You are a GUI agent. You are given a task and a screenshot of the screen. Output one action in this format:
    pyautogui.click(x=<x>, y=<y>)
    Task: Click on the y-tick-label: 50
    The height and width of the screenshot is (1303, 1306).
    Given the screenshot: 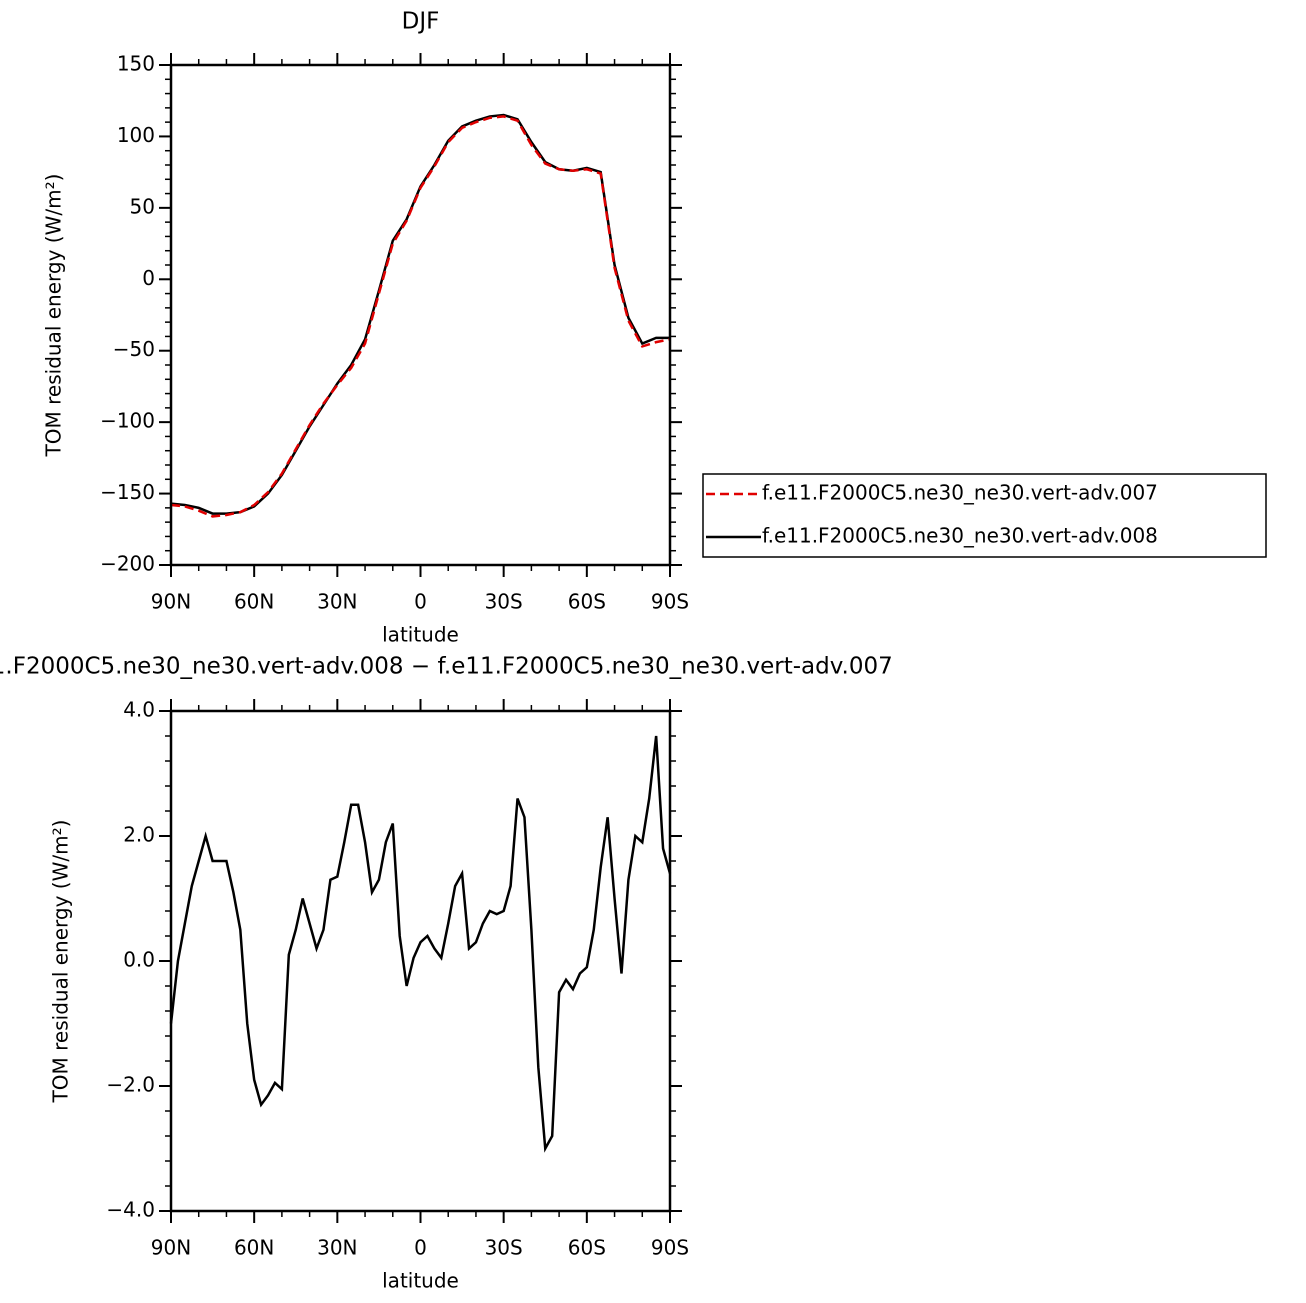 What is the action you would take?
    pyautogui.click(x=142, y=206)
    